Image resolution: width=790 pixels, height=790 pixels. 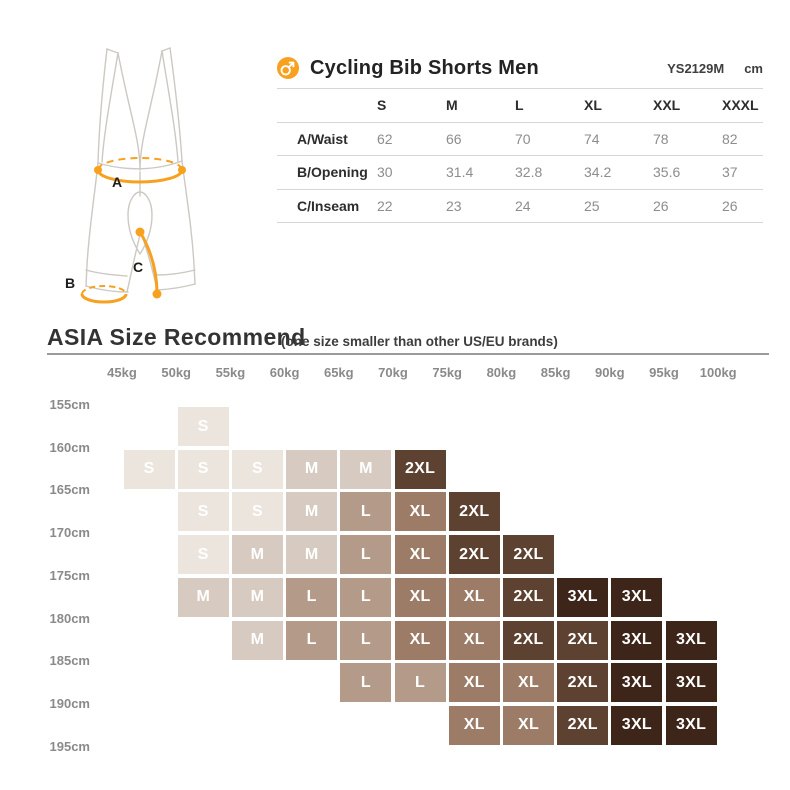 What do you see at coordinates (424, 67) in the screenshot?
I see `table-title: Cycling Bib Shorts Men` at bounding box center [424, 67].